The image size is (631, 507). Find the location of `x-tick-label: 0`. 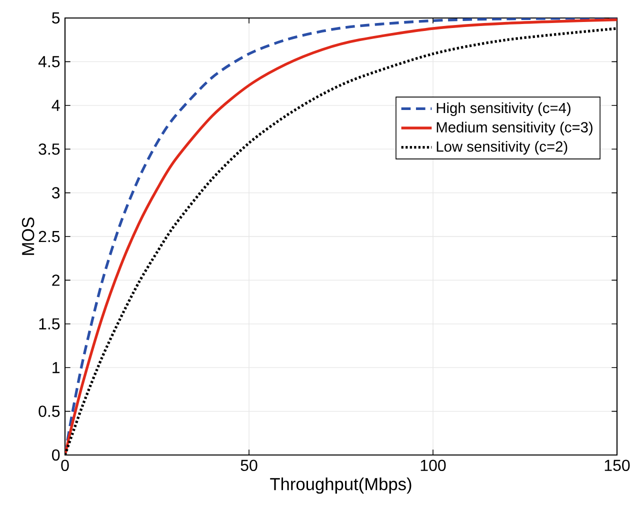

x-tick-label: 0 is located at coordinates (65, 466).